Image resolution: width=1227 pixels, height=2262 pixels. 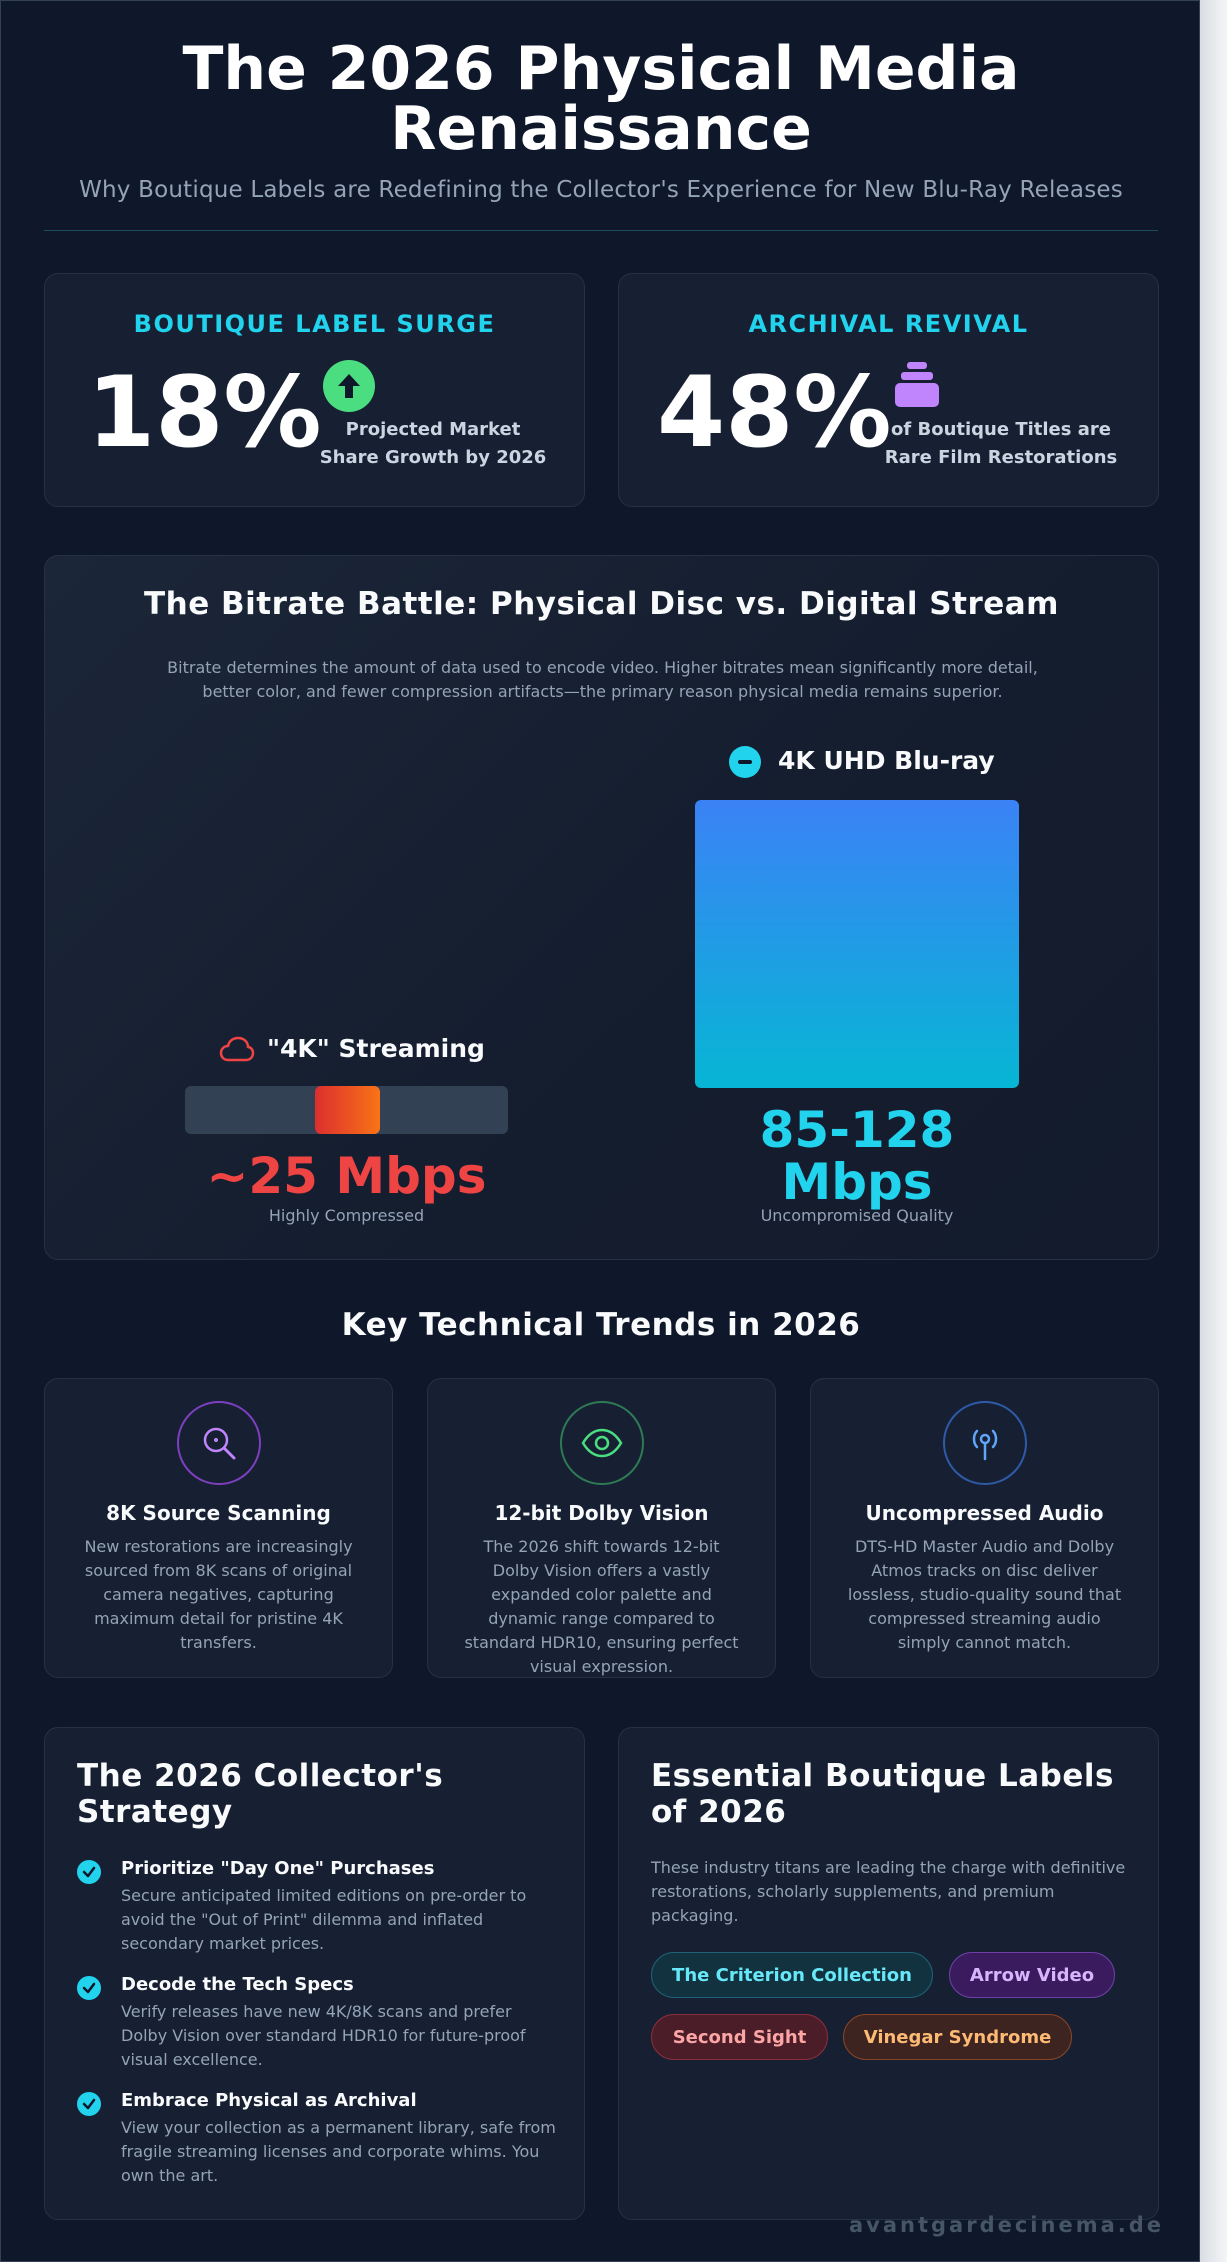 What do you see at coordinates (278, 1868) in the screenshot?
I see `strategy-item-title: Prioritize "Day One" Purchases` at bounding box center [278, 1868].